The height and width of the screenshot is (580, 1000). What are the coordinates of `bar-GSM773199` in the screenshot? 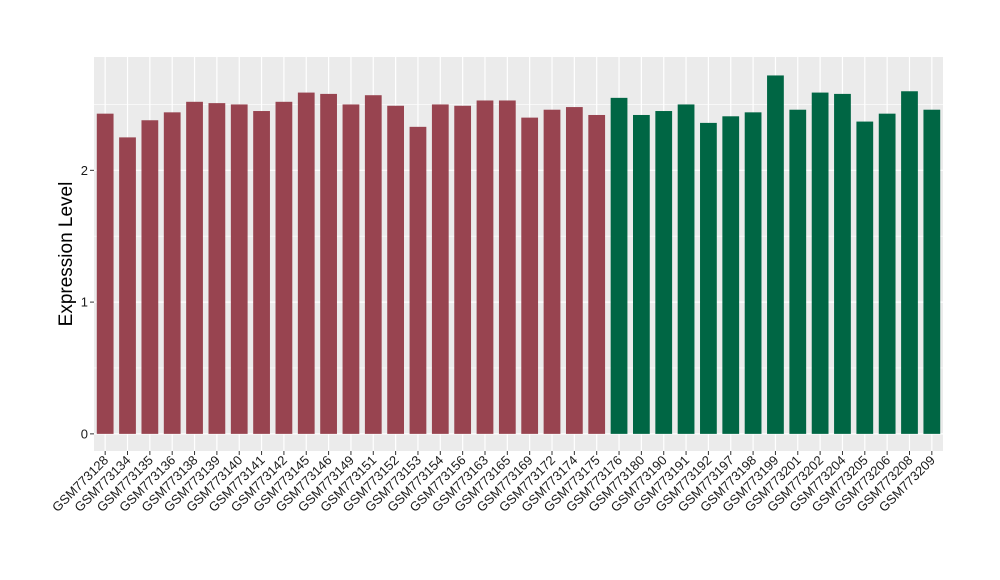 It's located at (775, 254).